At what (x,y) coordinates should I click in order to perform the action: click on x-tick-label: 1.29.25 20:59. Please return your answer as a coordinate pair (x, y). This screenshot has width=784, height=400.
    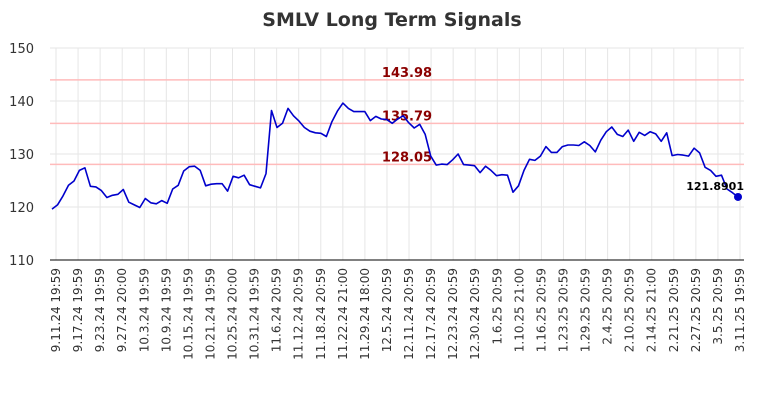
    Looking at the image, I should click on (586, 310).